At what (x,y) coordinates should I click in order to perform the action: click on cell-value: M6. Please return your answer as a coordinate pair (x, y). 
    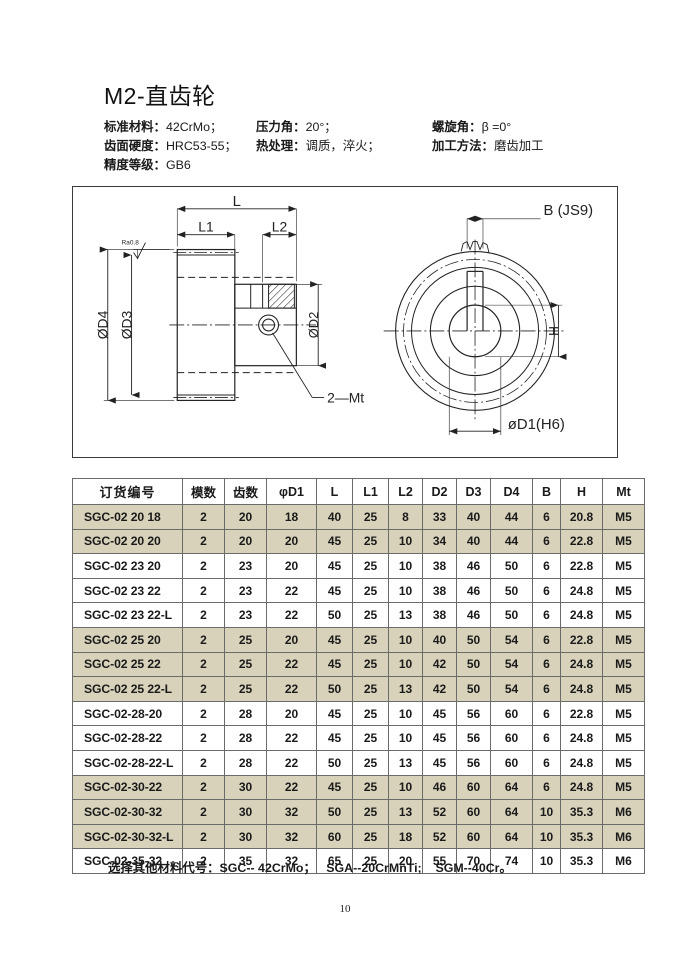
    Looking at the image, I should click on (623, 836).